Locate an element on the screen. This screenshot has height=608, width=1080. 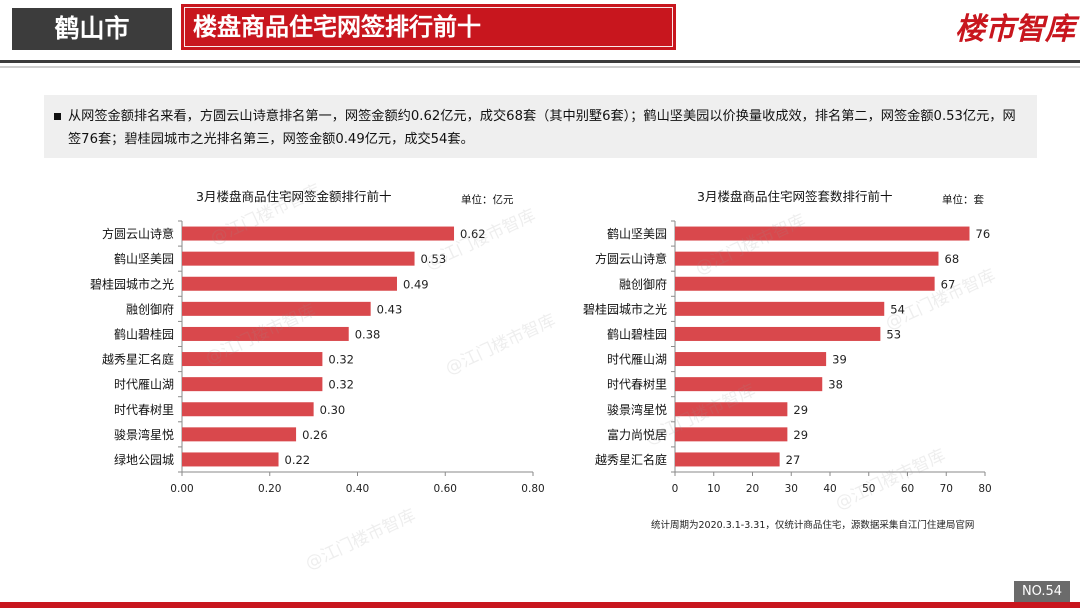
count-x-tick-label: 40 is located at coordinates (829, 489).